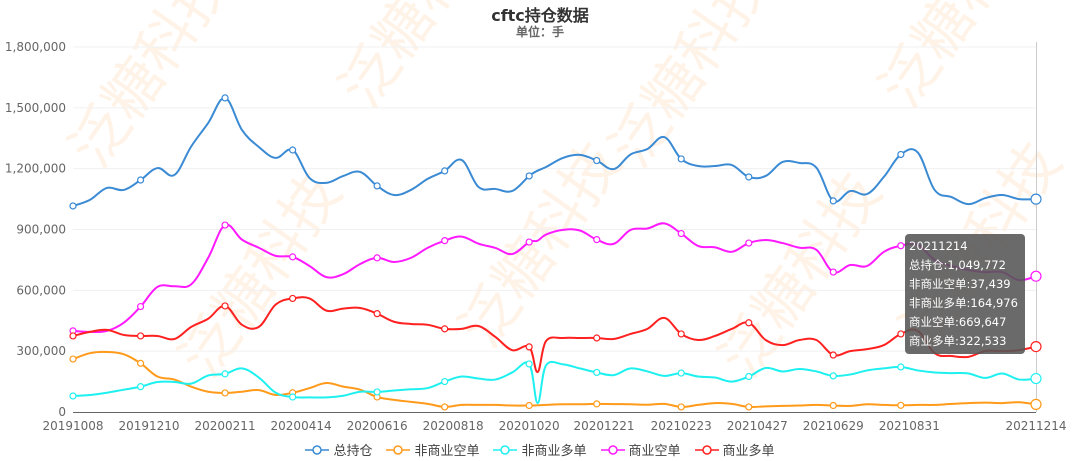 This screenshot has height=461, width=1080. I want to click on legend: 总持仓 非商业空单 非商业多单 商业空单 商业多单, so click(540, 449).